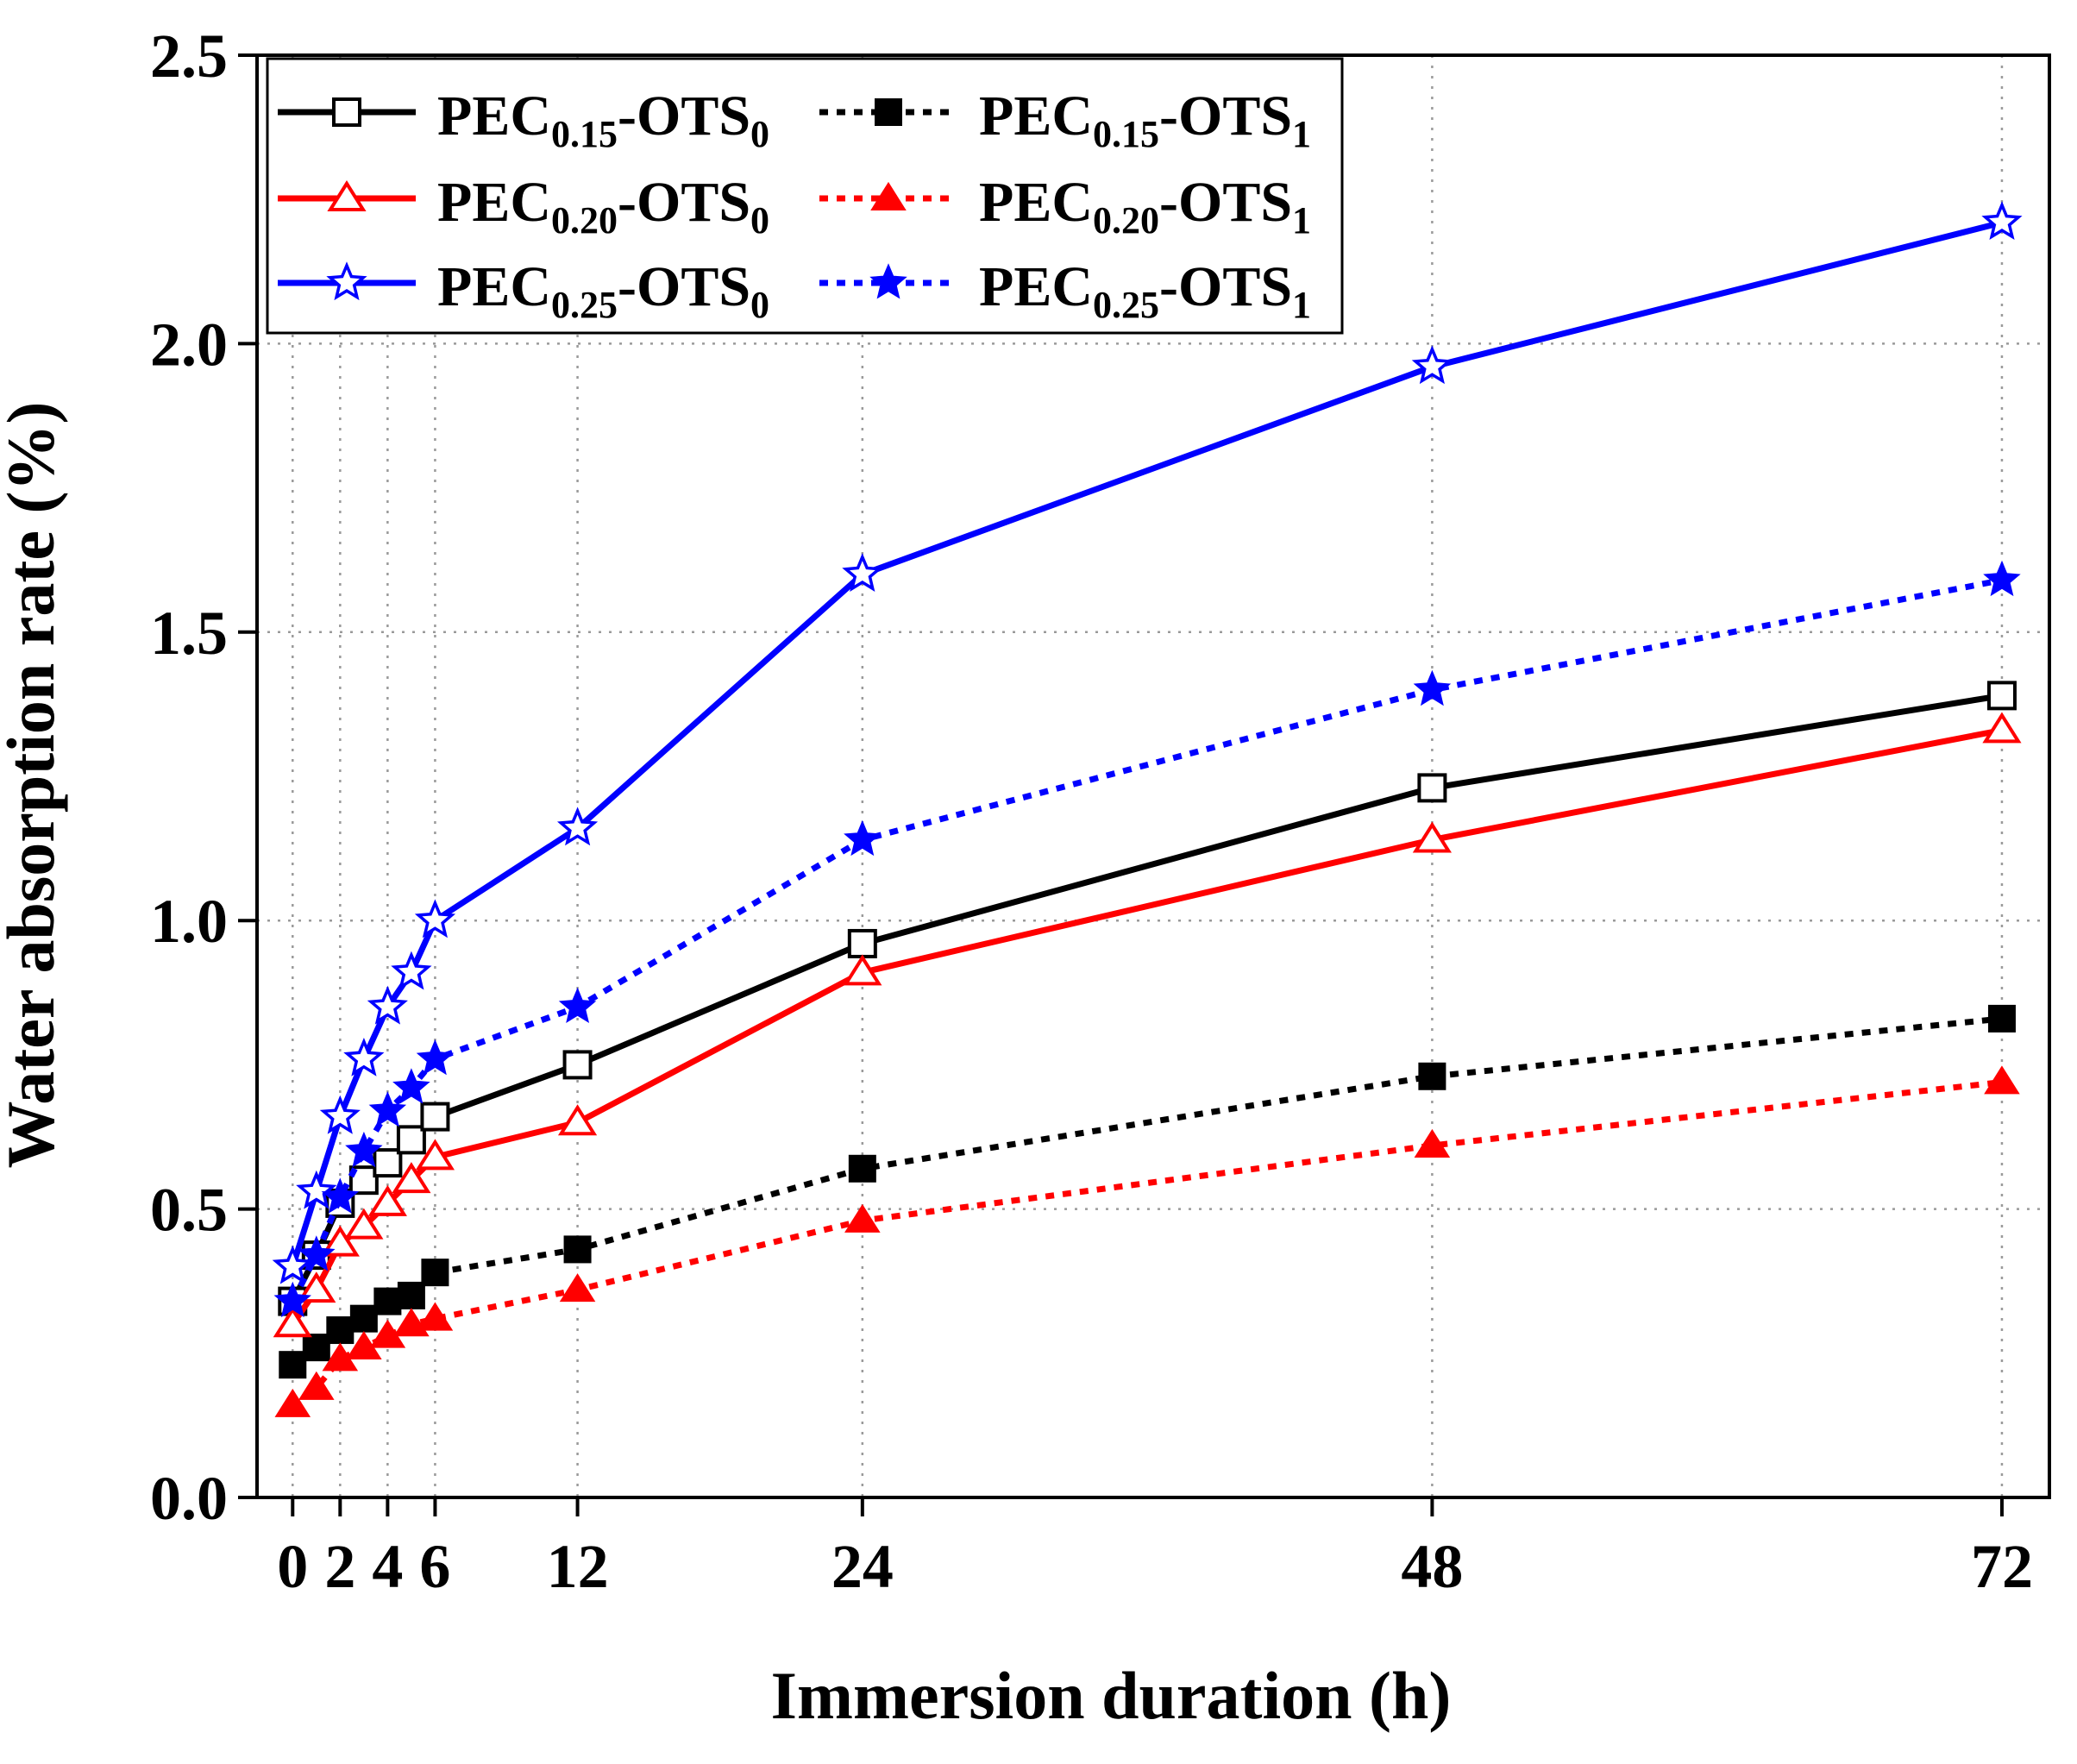 This screenshot has height=1764, width=2077. What do you see at coordinates (1065, 206) in the screenshot?
I see `legend-item: PEC0.20-OTS1` at bounding box center [1065, 206].